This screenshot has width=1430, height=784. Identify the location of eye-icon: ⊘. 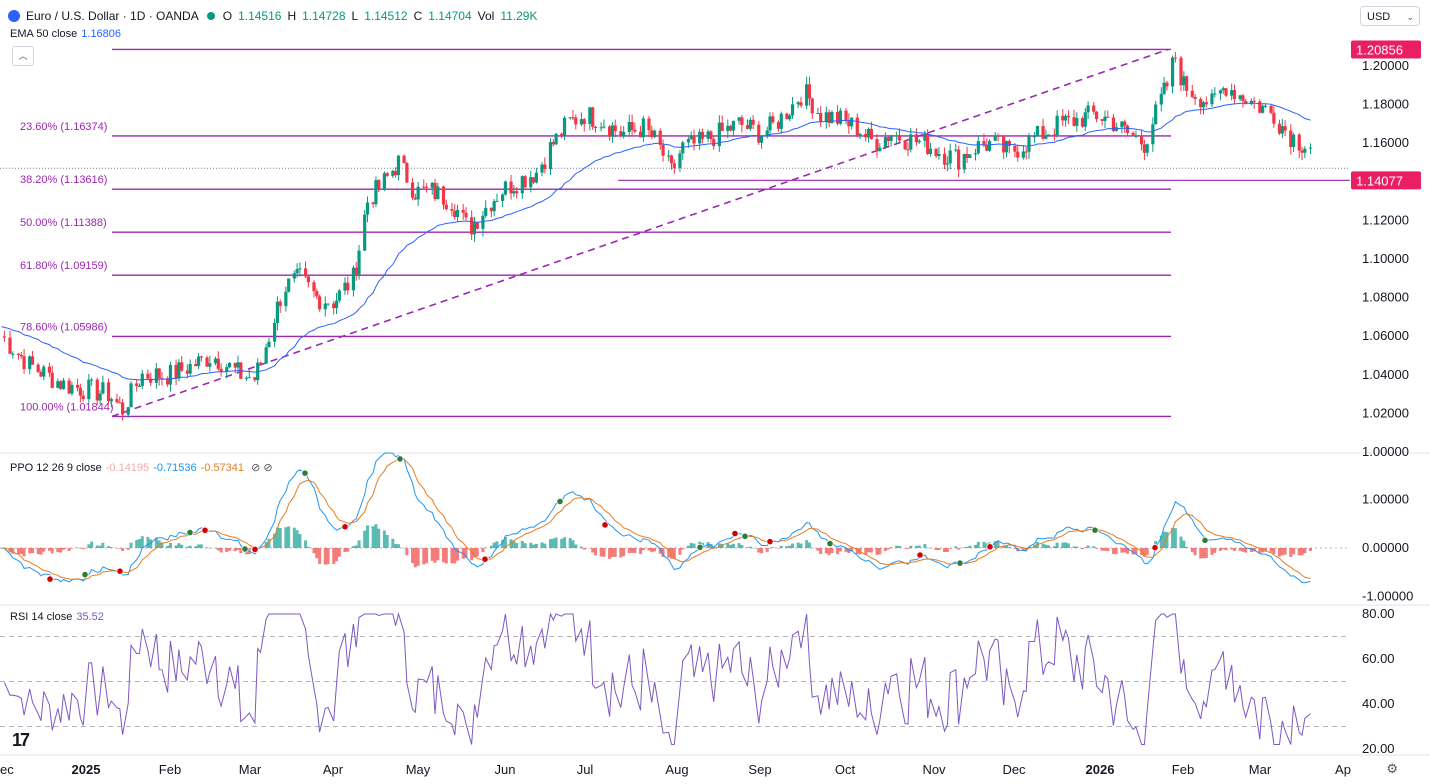
(256, 468).